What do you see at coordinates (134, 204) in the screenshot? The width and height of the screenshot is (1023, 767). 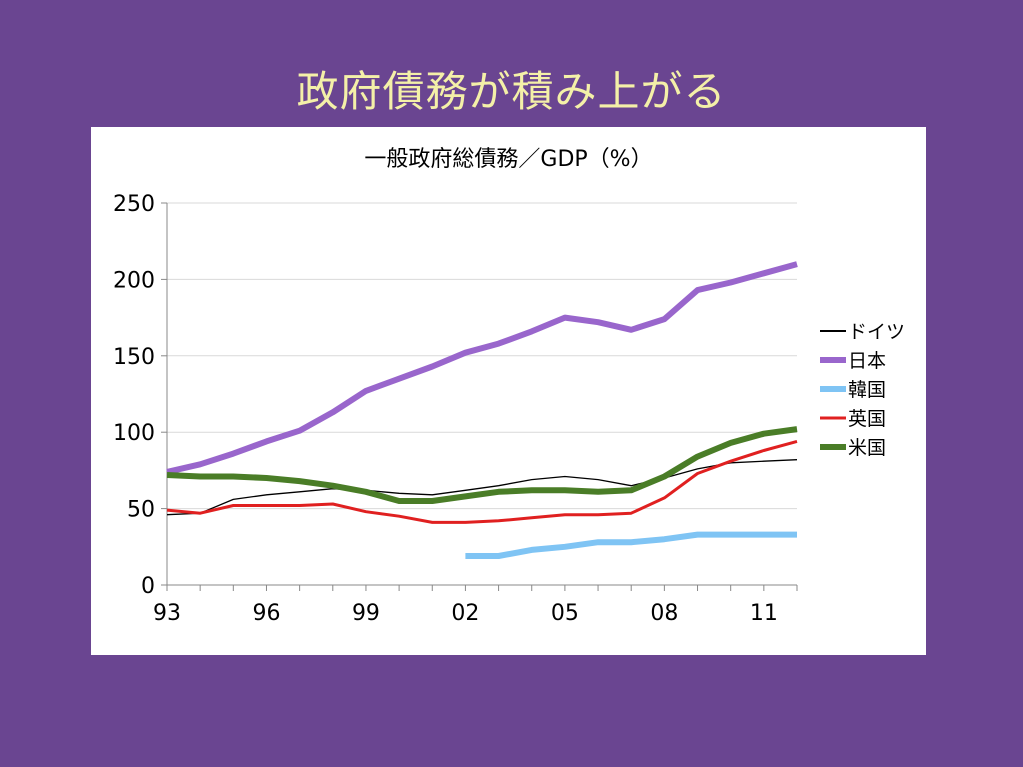 I see `y-tick-label: 250` at bounding box center [134, 204].